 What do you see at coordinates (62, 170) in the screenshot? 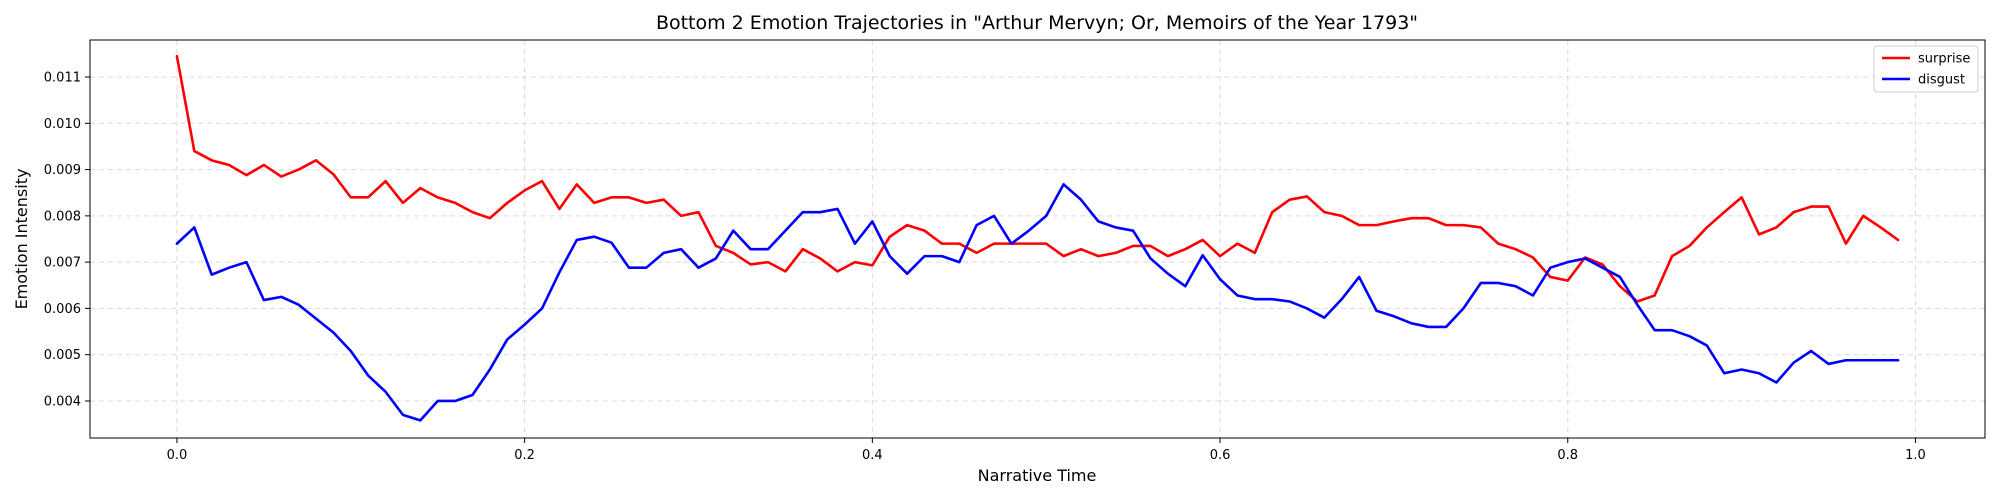
I see `y-tick-label: 0.009` at bounding box center [62, 170].